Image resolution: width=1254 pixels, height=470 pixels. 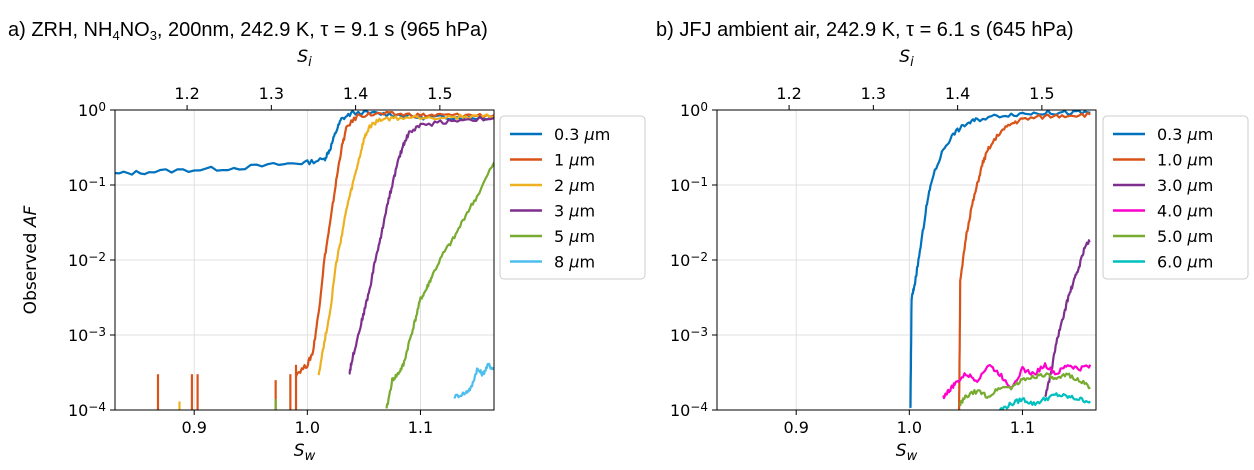 I want to click on legend-label: 5.0 μm, so click(x=1185, y=236).